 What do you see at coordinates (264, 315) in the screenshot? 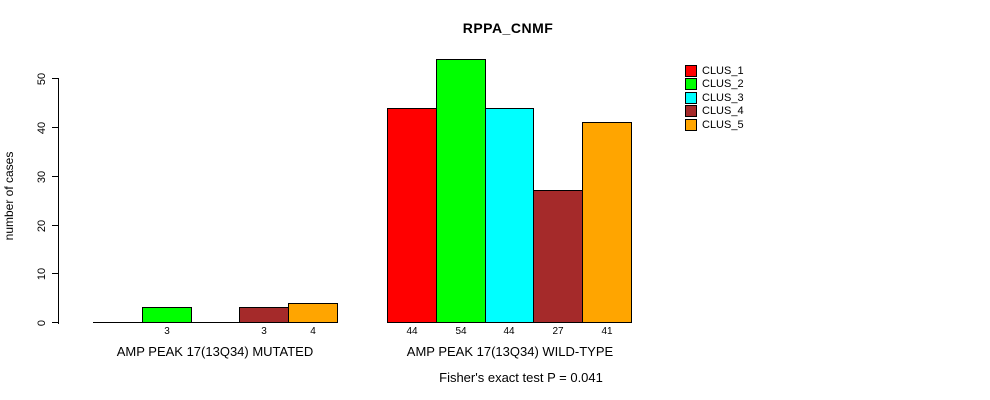
I see `bar-clus_4-group1` at bounding box center [264, 315].